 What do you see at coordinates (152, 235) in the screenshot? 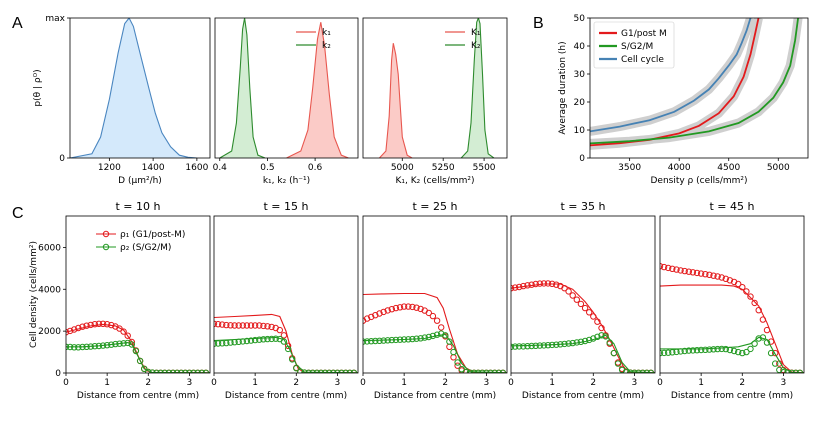
I see `legend-label: ρ₁ (G1/post-M)` at bounding box center [152, 235].